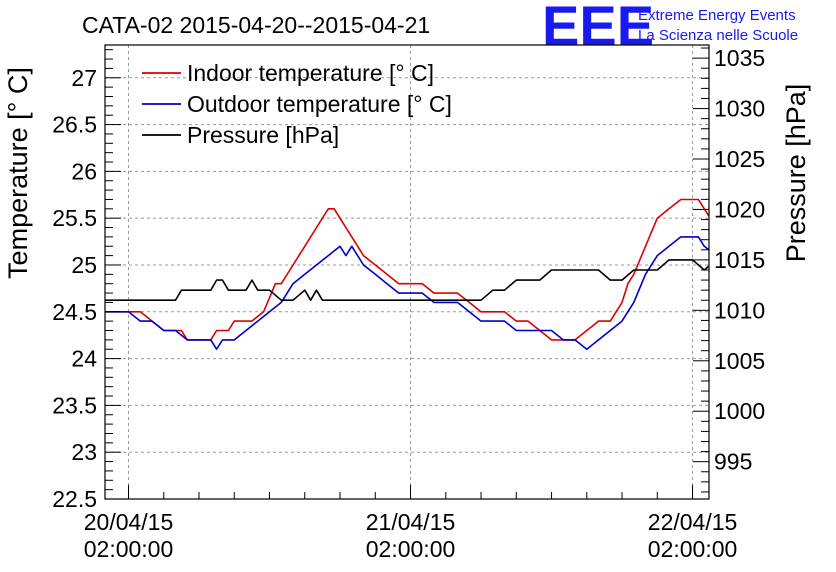  What do you see at coordinates (739, 159) in the screenshot?
I see `y2-tick-label: 1025` at bounding box center [739, 159].